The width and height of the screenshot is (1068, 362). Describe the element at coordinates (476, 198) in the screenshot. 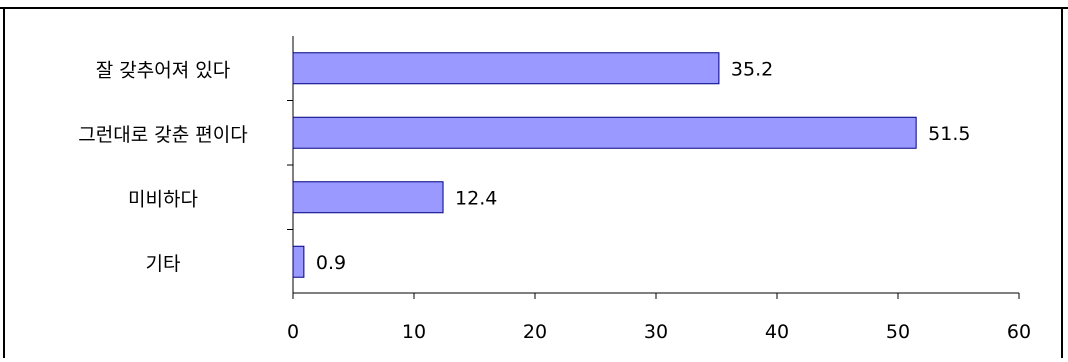

I see `data-label-2: 12.4` at that location.